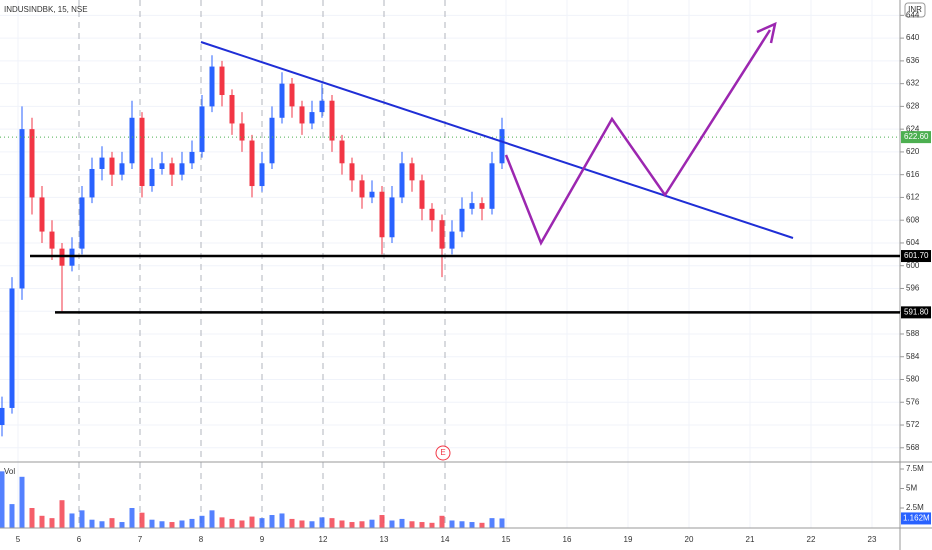  What do you see at coordinates (913, 288) in the screenshot?
I see `y-tick-label: 596` at bounding box center [913, 288].